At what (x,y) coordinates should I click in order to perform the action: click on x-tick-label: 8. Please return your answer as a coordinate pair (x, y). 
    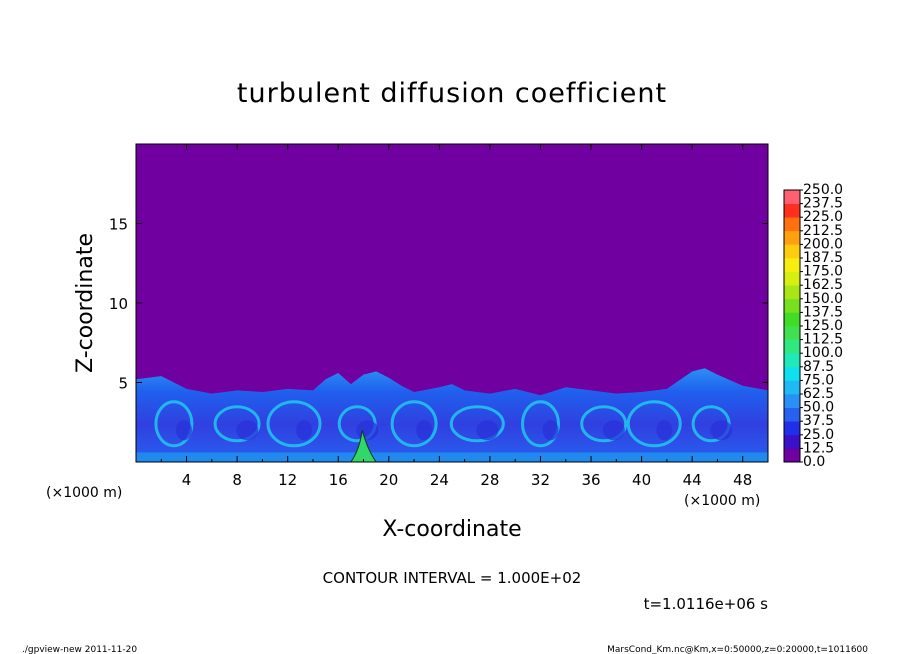
    Looking at the image, I should click on (237, 480).